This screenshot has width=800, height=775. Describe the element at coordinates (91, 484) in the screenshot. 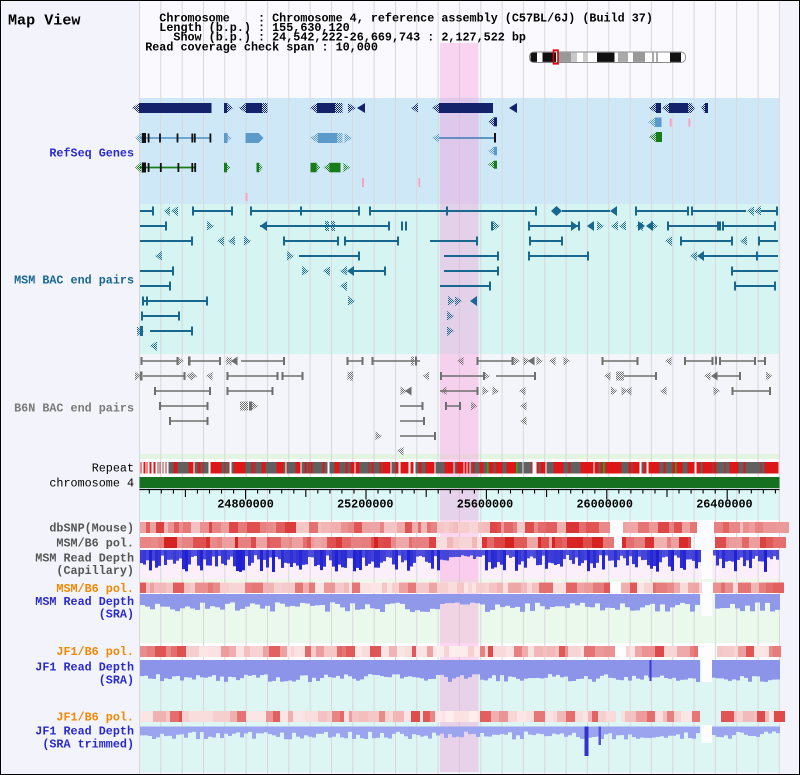

I see `svg-text: chromosome 4` at that location.